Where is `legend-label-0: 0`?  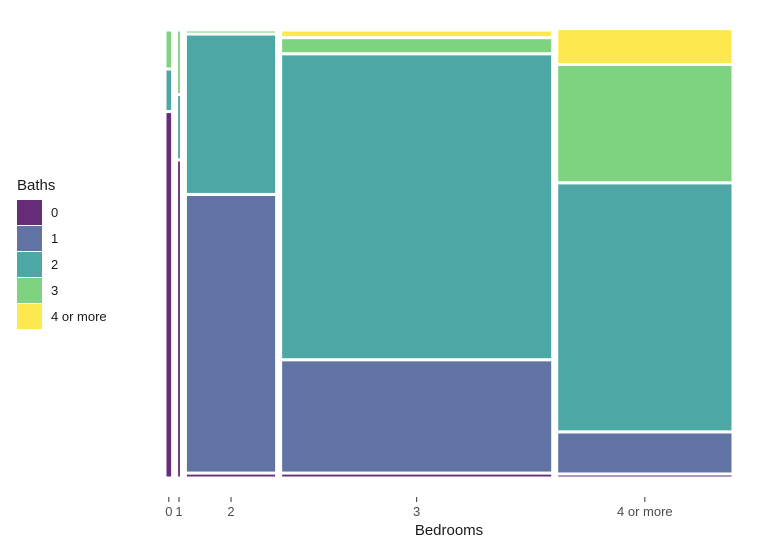 legend-label-0: 0 is located at coordinates (54, 212).